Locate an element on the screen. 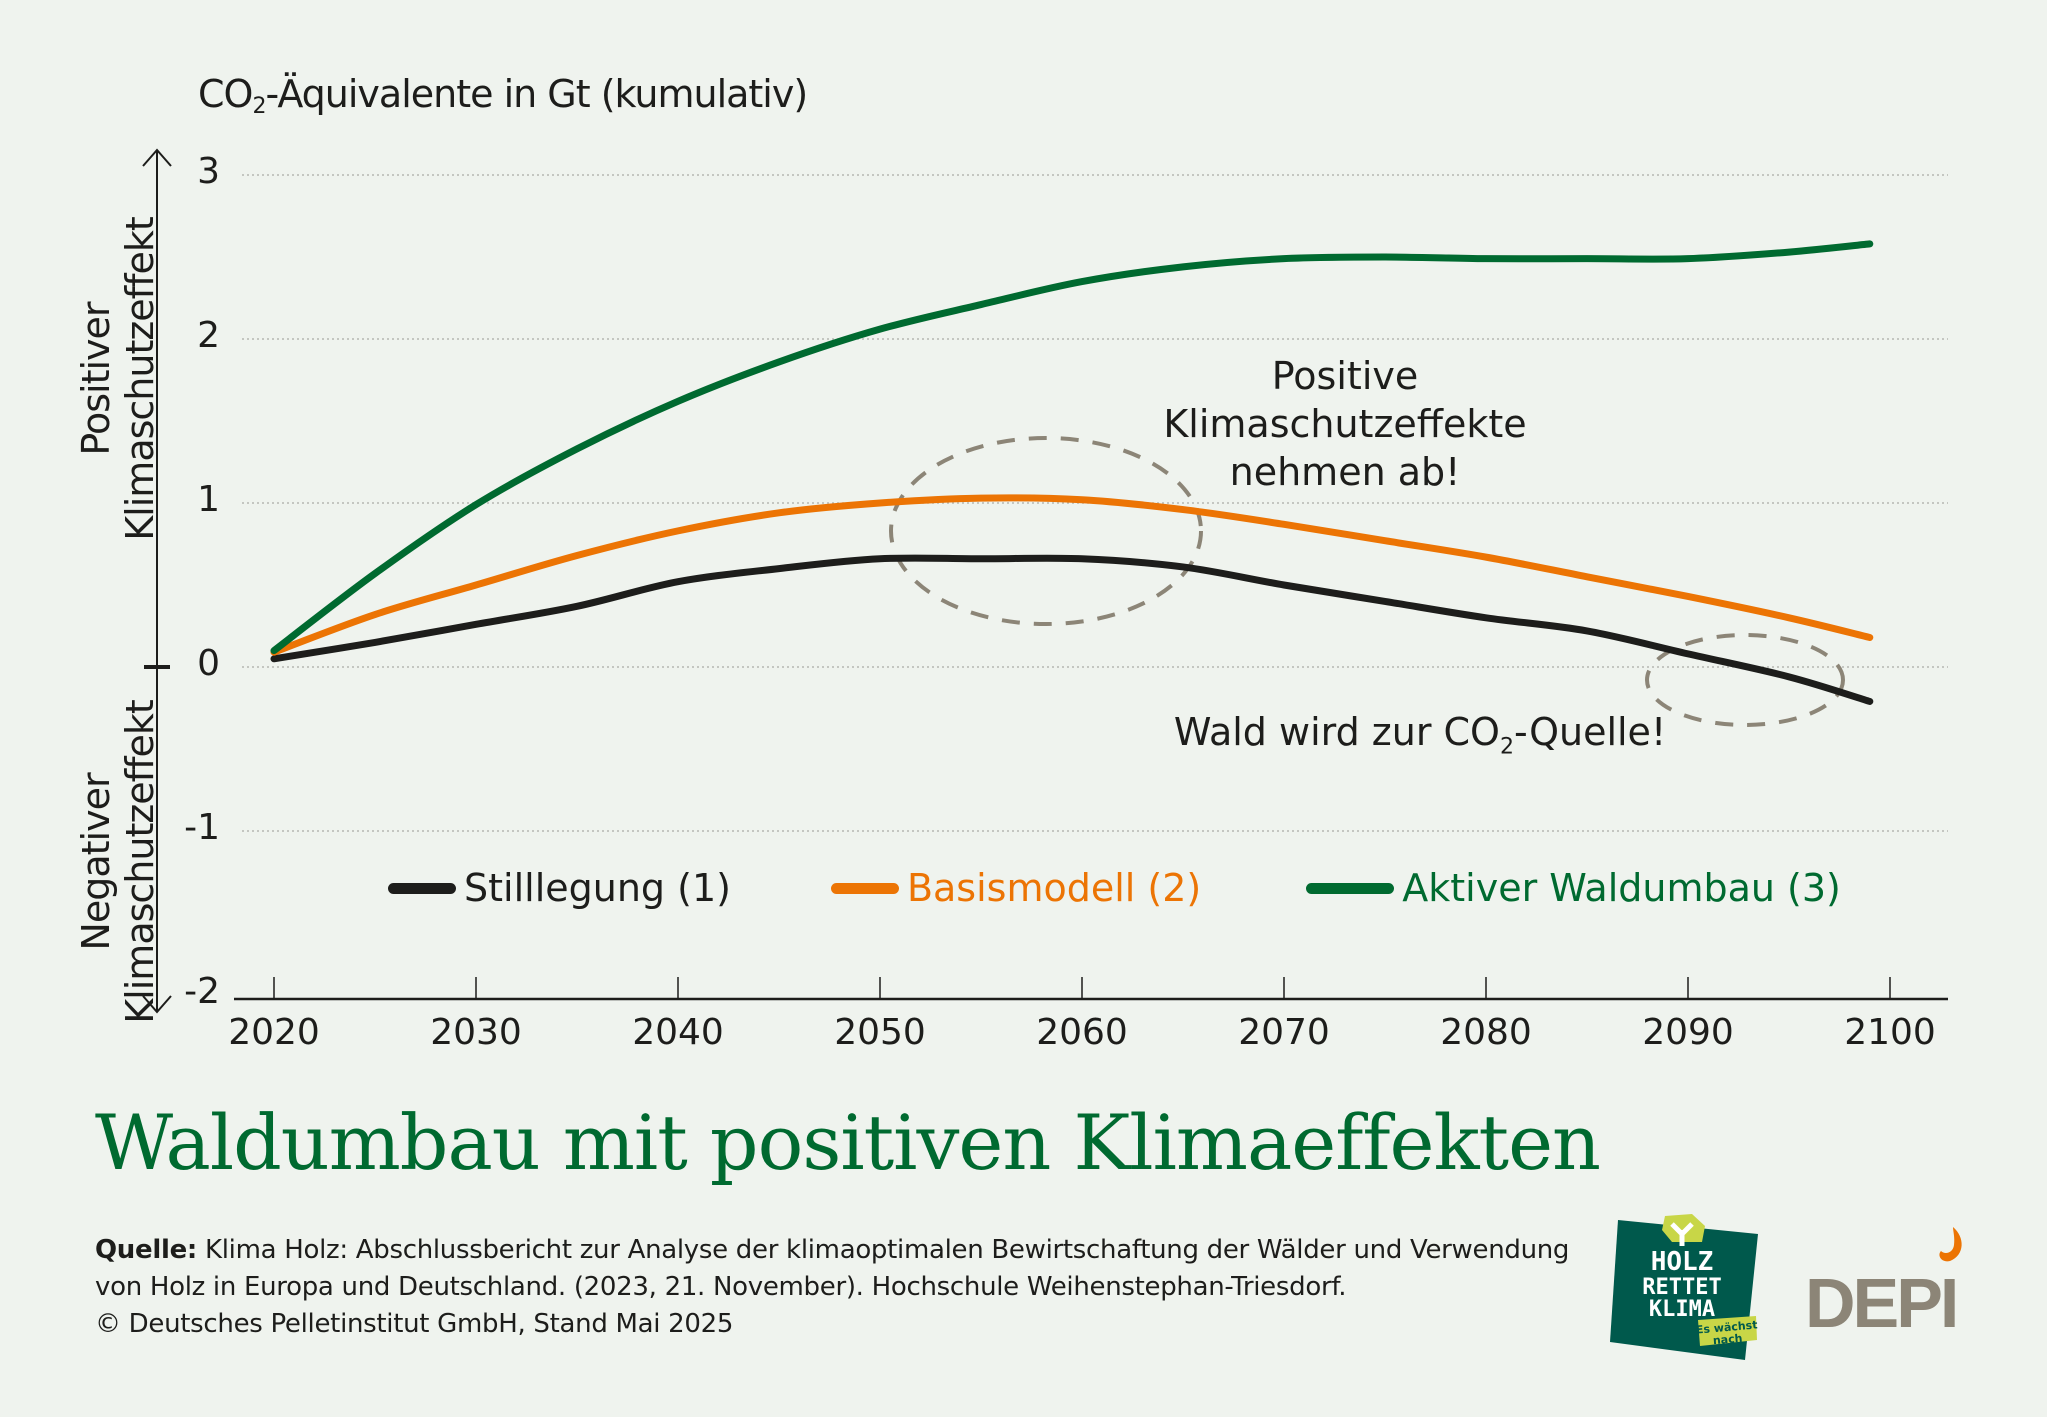 This screenshot has height=1417, width=2047. svg-text: nach is located at coordinates (1727, 1340).